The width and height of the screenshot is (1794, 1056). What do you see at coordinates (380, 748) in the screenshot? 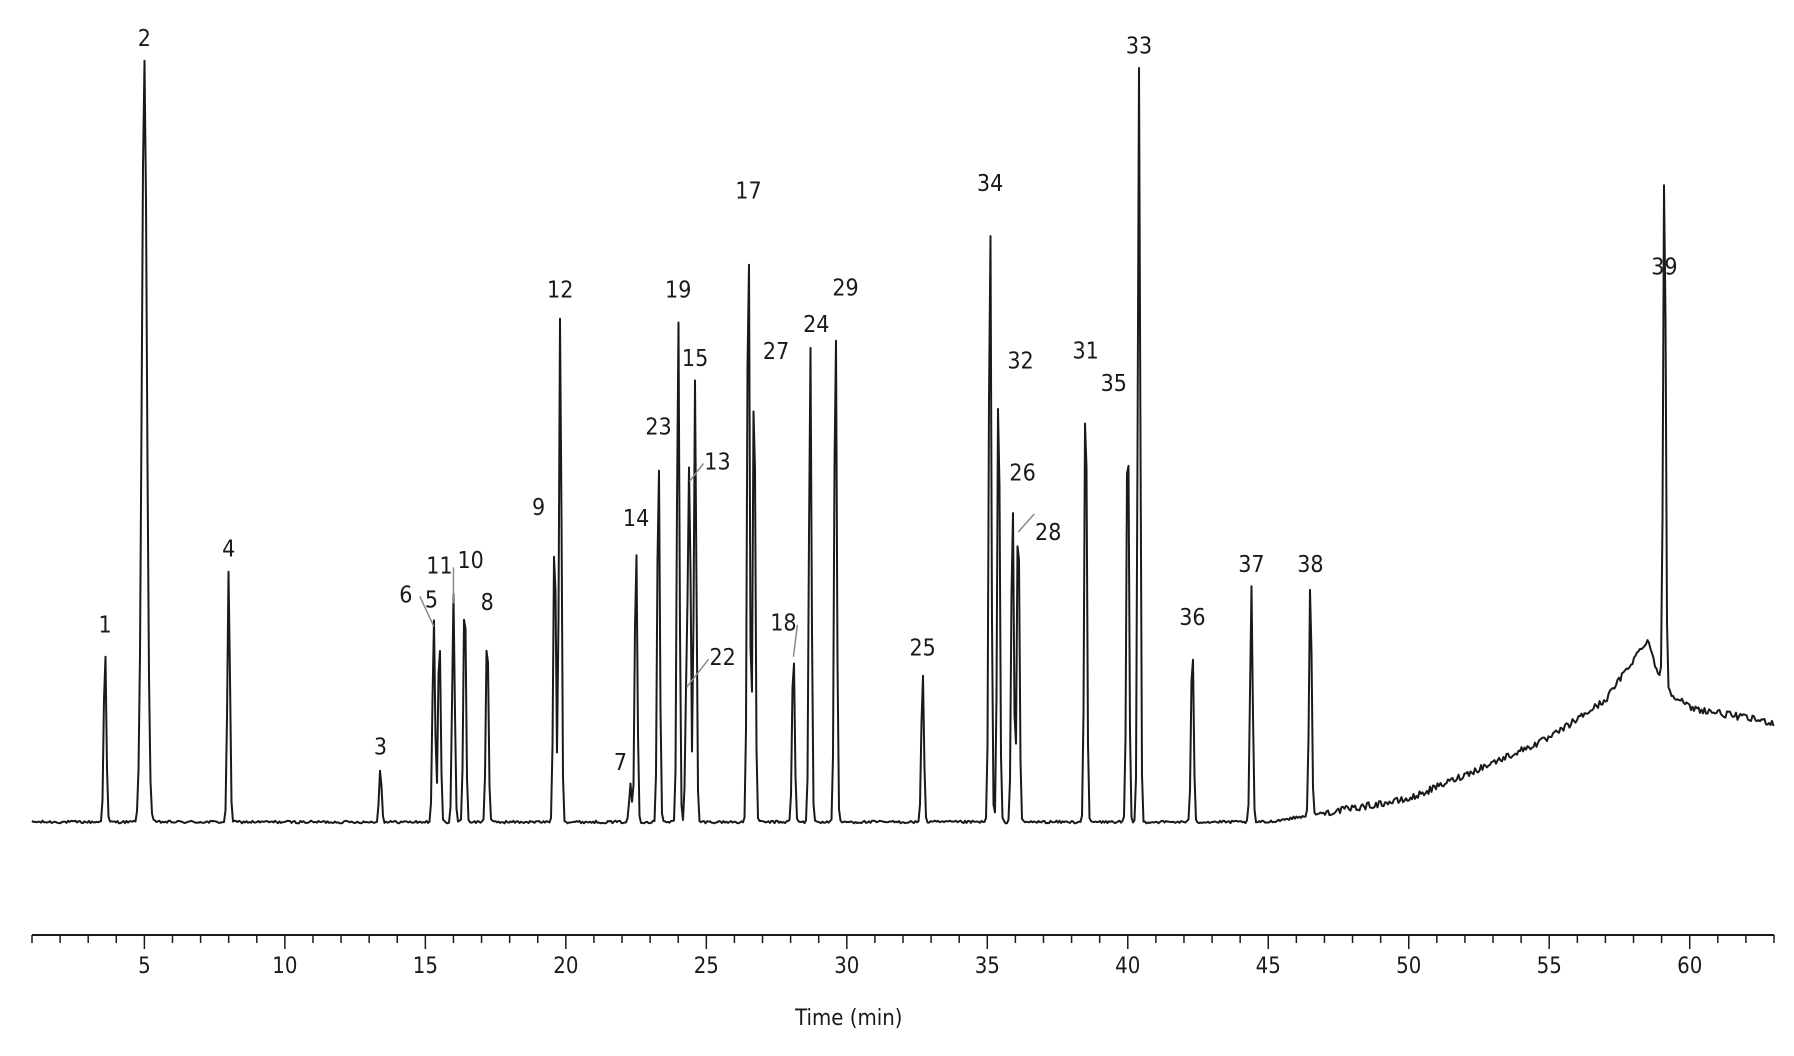
I see `peak-label-3: 3` at bounding box center [380, 748].